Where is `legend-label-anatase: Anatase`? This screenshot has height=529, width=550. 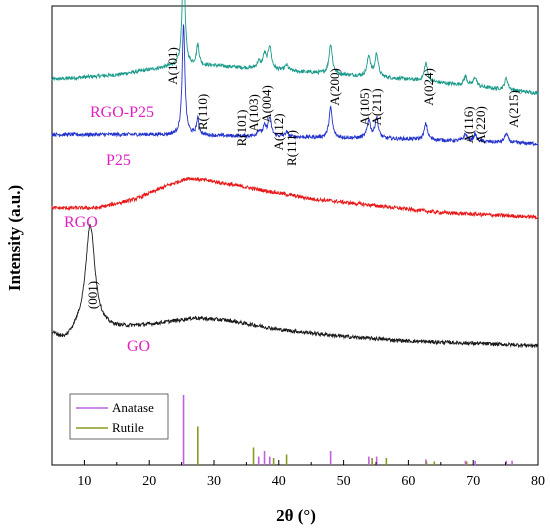 legend-label-anatase: Anatase is located at coordinates (133, 407).